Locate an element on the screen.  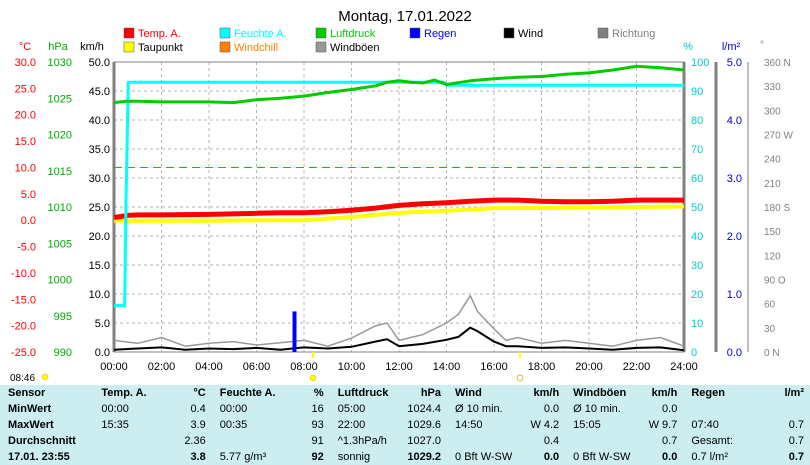
summary-cell-value: 0.4 is located at coordinates (551, 441).